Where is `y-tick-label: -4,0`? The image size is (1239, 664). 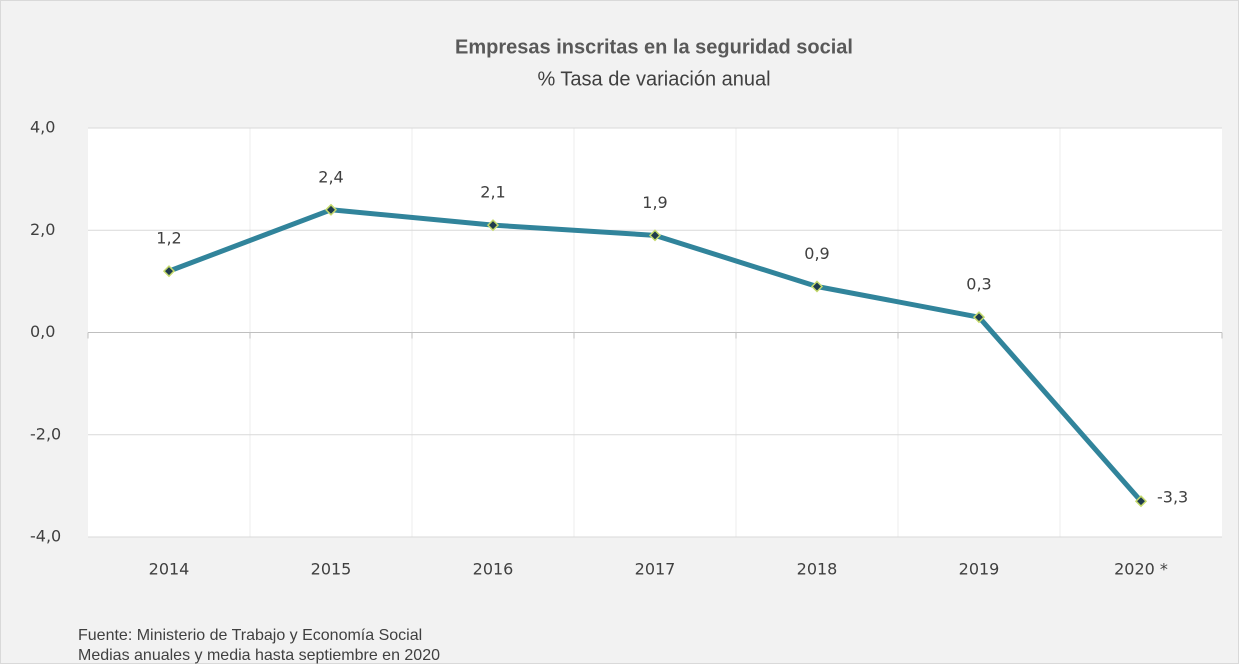 y-tick-label: -4,0 is located at coordinates (45, 536).